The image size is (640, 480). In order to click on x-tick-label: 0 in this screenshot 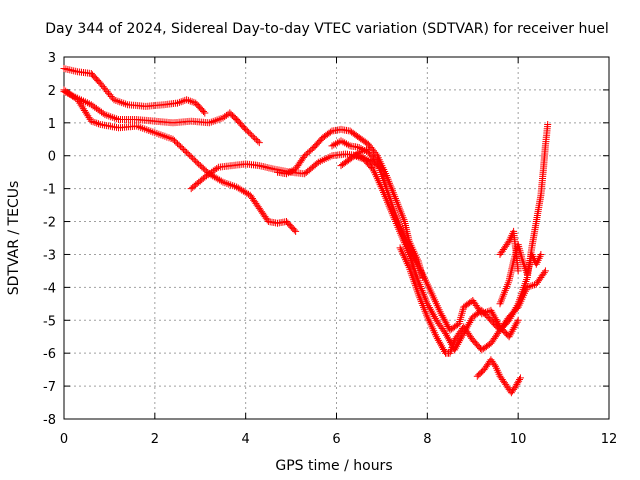, I will do `click(64, 439)`.